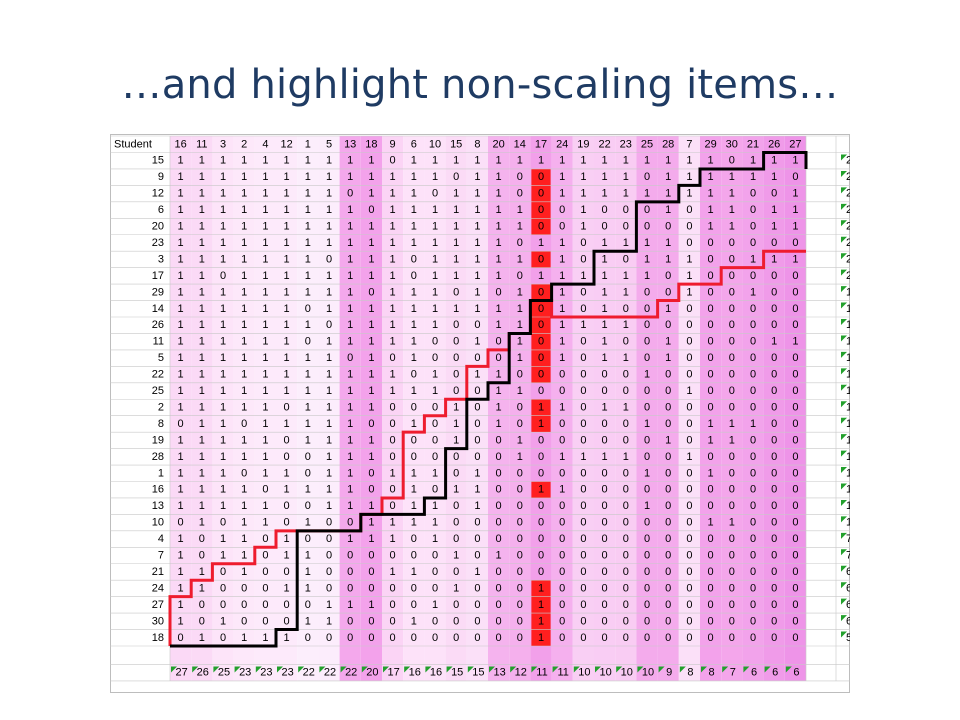  I want to click on item-header: 12, so click(286, 144).